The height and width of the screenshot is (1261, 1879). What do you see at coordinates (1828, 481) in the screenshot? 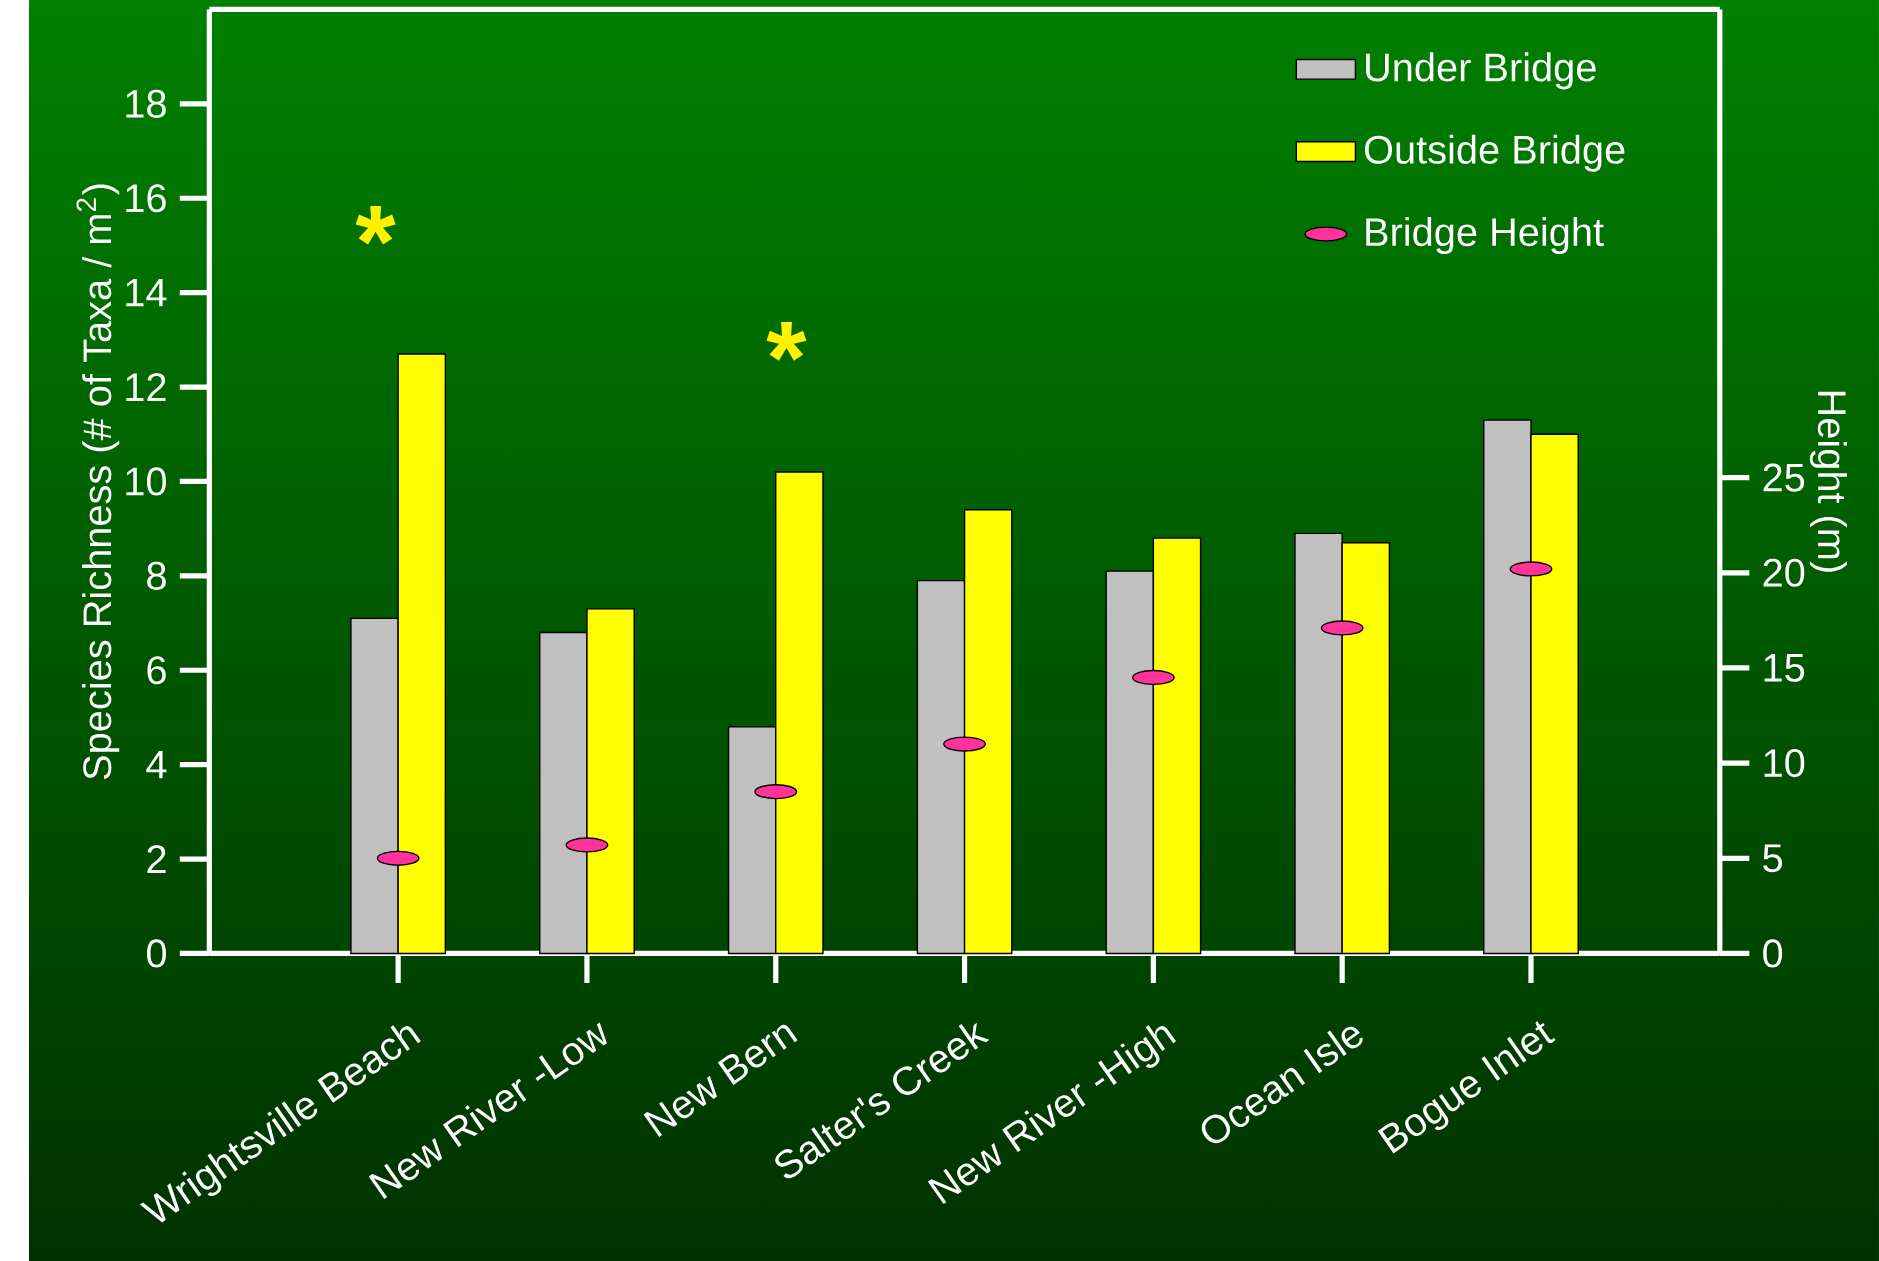
I see `y2-axis-title: Height (m)` at bounding box center [1828, 481].